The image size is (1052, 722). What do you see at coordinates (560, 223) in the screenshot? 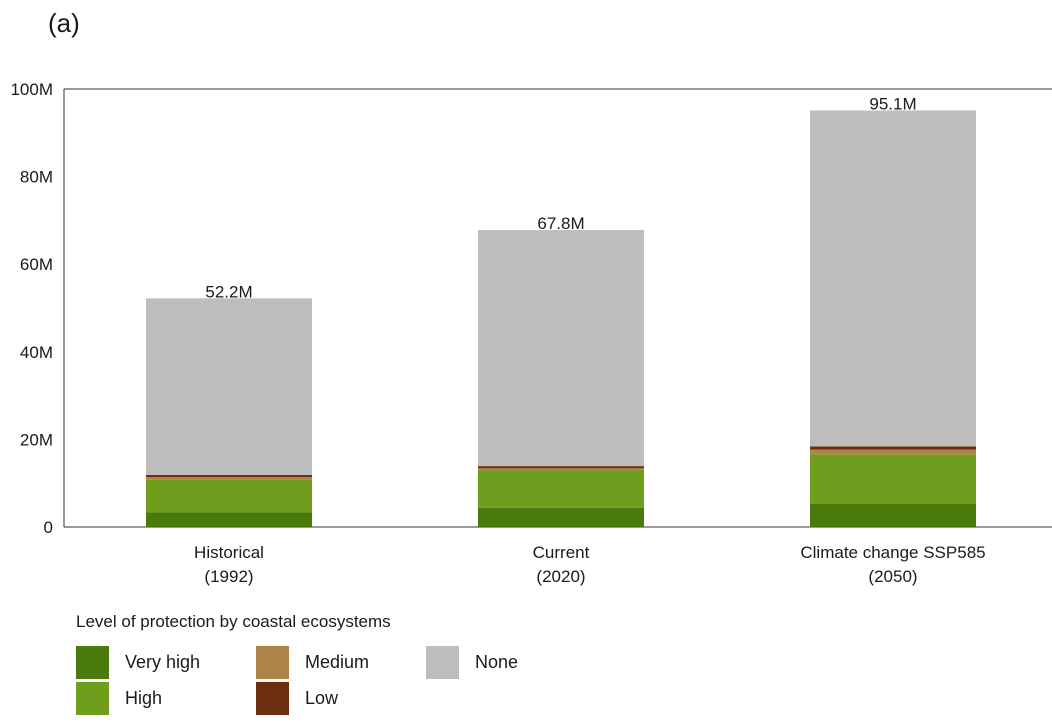
I see `total-data-label: 67.8M` at bounding box center [560, 223].